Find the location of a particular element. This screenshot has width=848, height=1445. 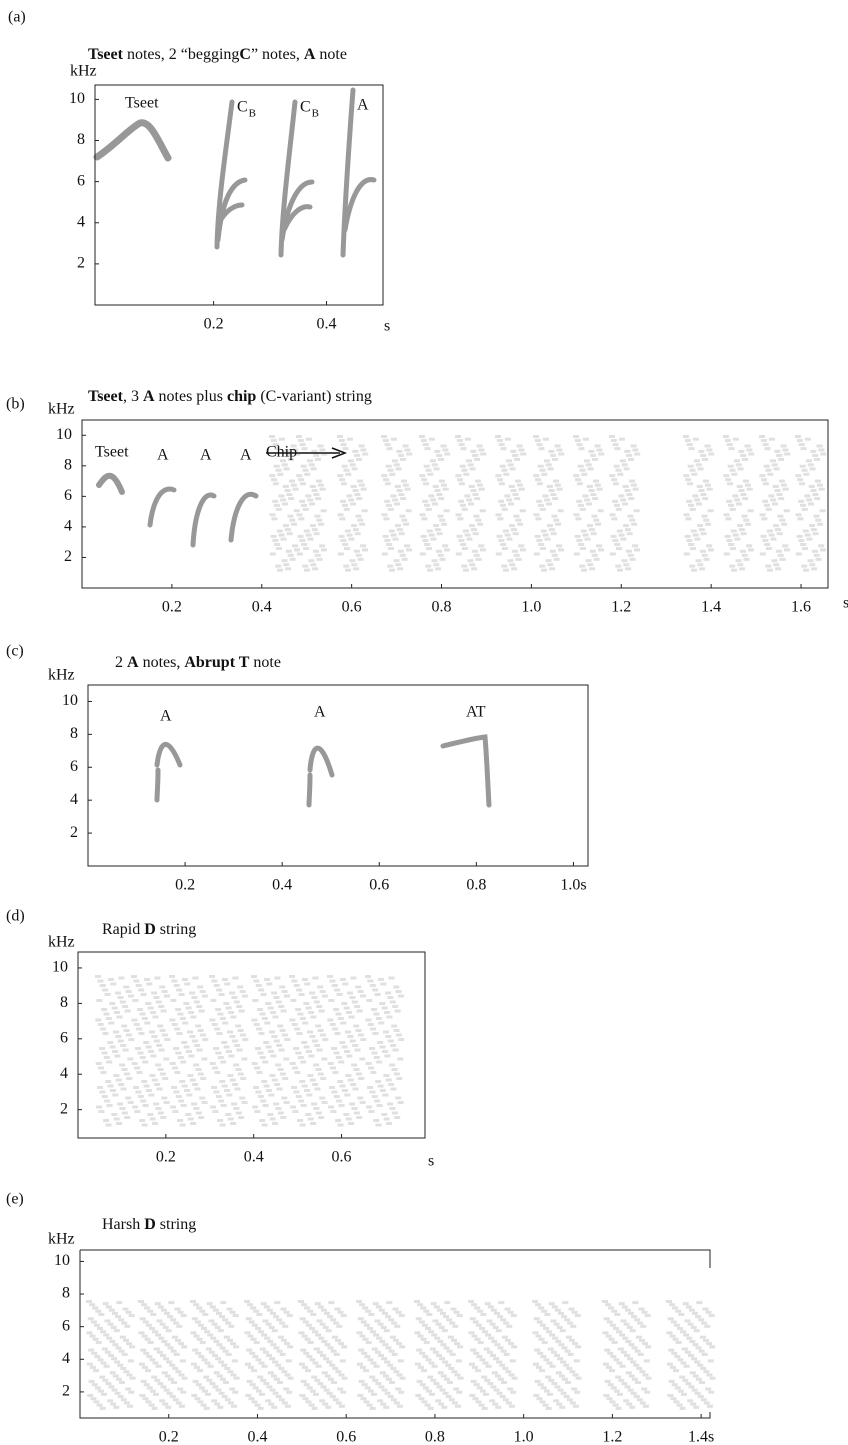

title-part: string is located at coordinates (176, 929).